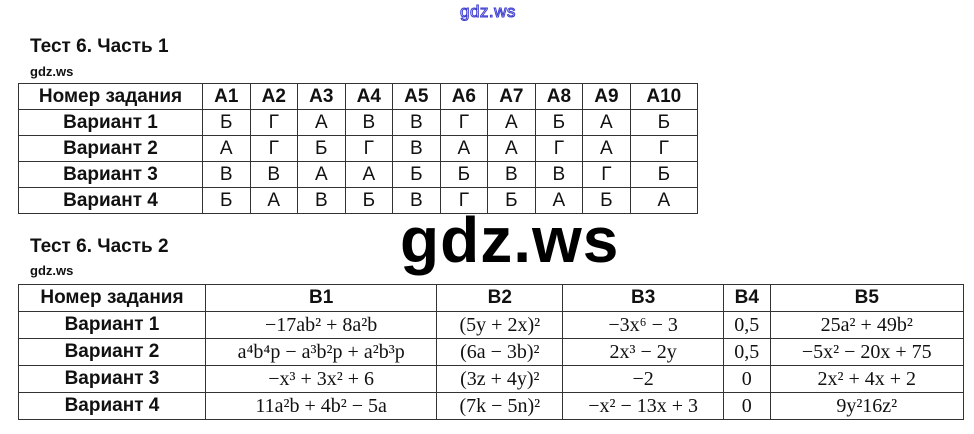 The height and width of the screenshot is (434, 974). Describe the element at coordinates (321, 96) in the screenshot. I see `header-cell: A3` at that location.